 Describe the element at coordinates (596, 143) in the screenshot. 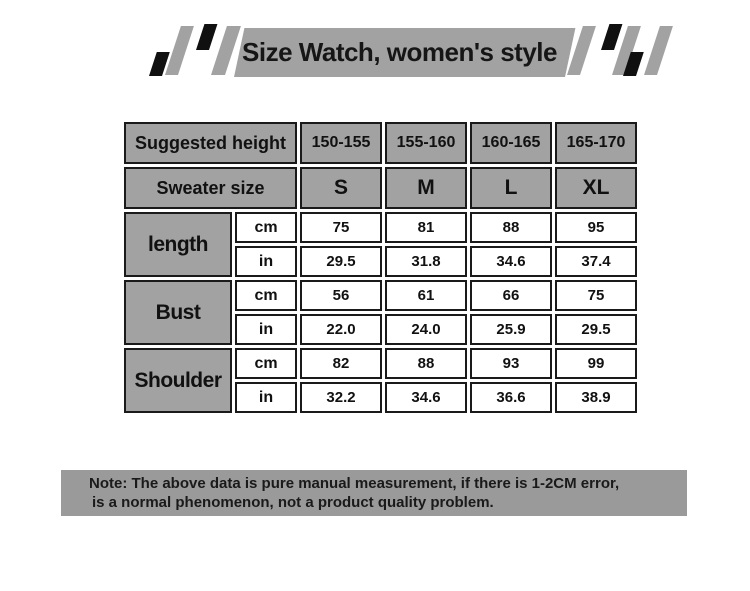

I see `height-range-cell: 165-170` at that location.